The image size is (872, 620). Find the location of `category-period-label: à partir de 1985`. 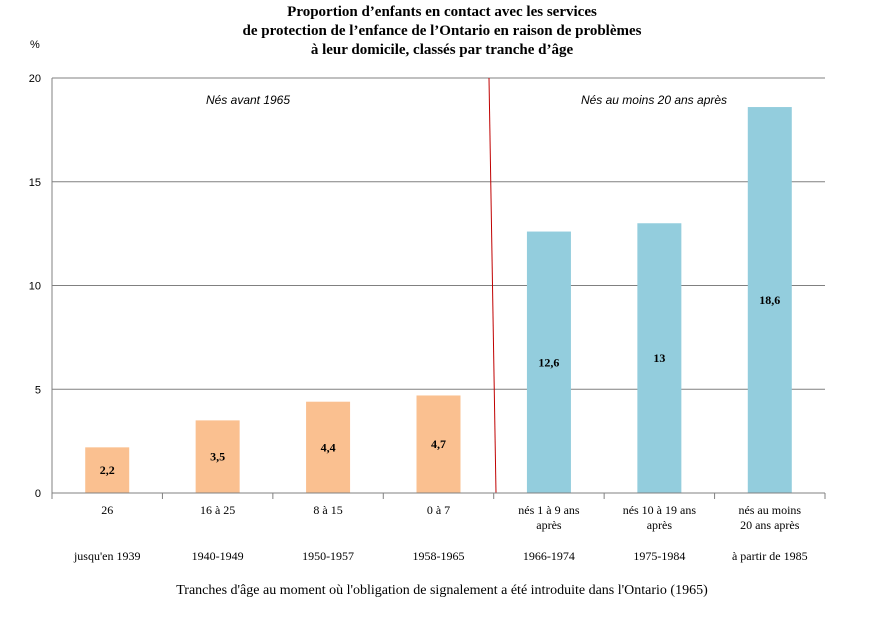

category-period-label: à partir de 1985 is located at coordinates (770, 556).